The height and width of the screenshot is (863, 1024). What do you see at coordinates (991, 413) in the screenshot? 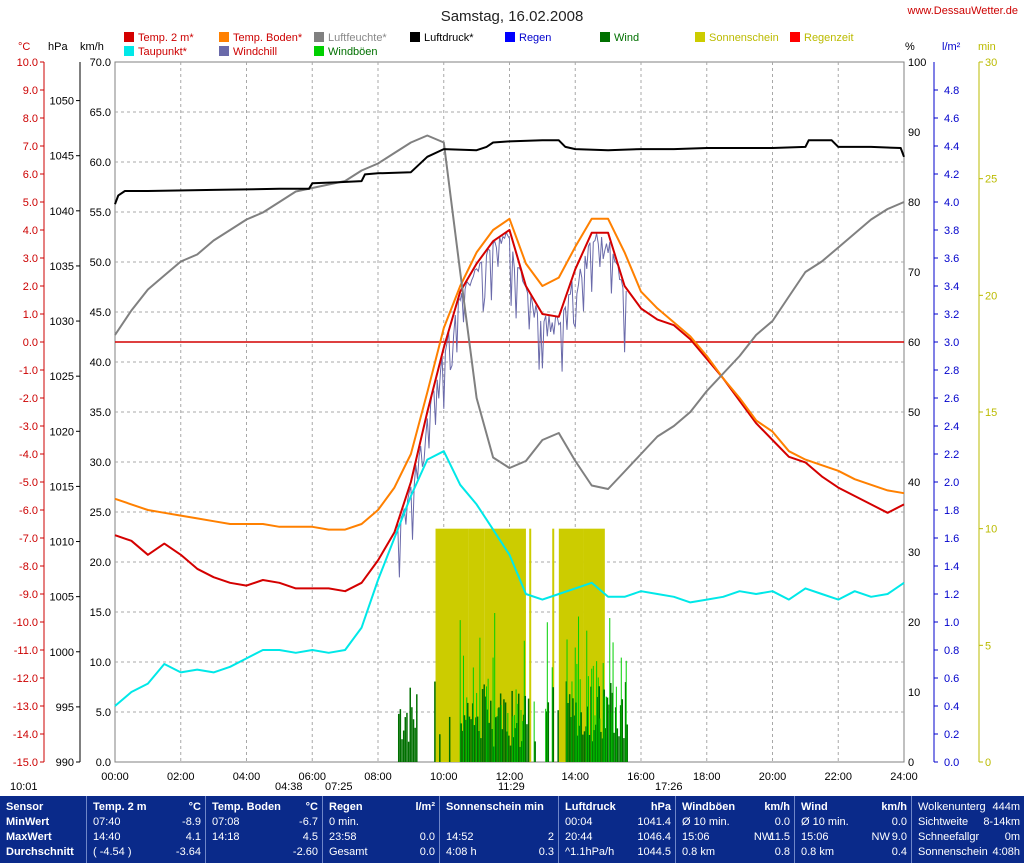
I see `sun-tick-label: 15` at bounding box center [991, 413].